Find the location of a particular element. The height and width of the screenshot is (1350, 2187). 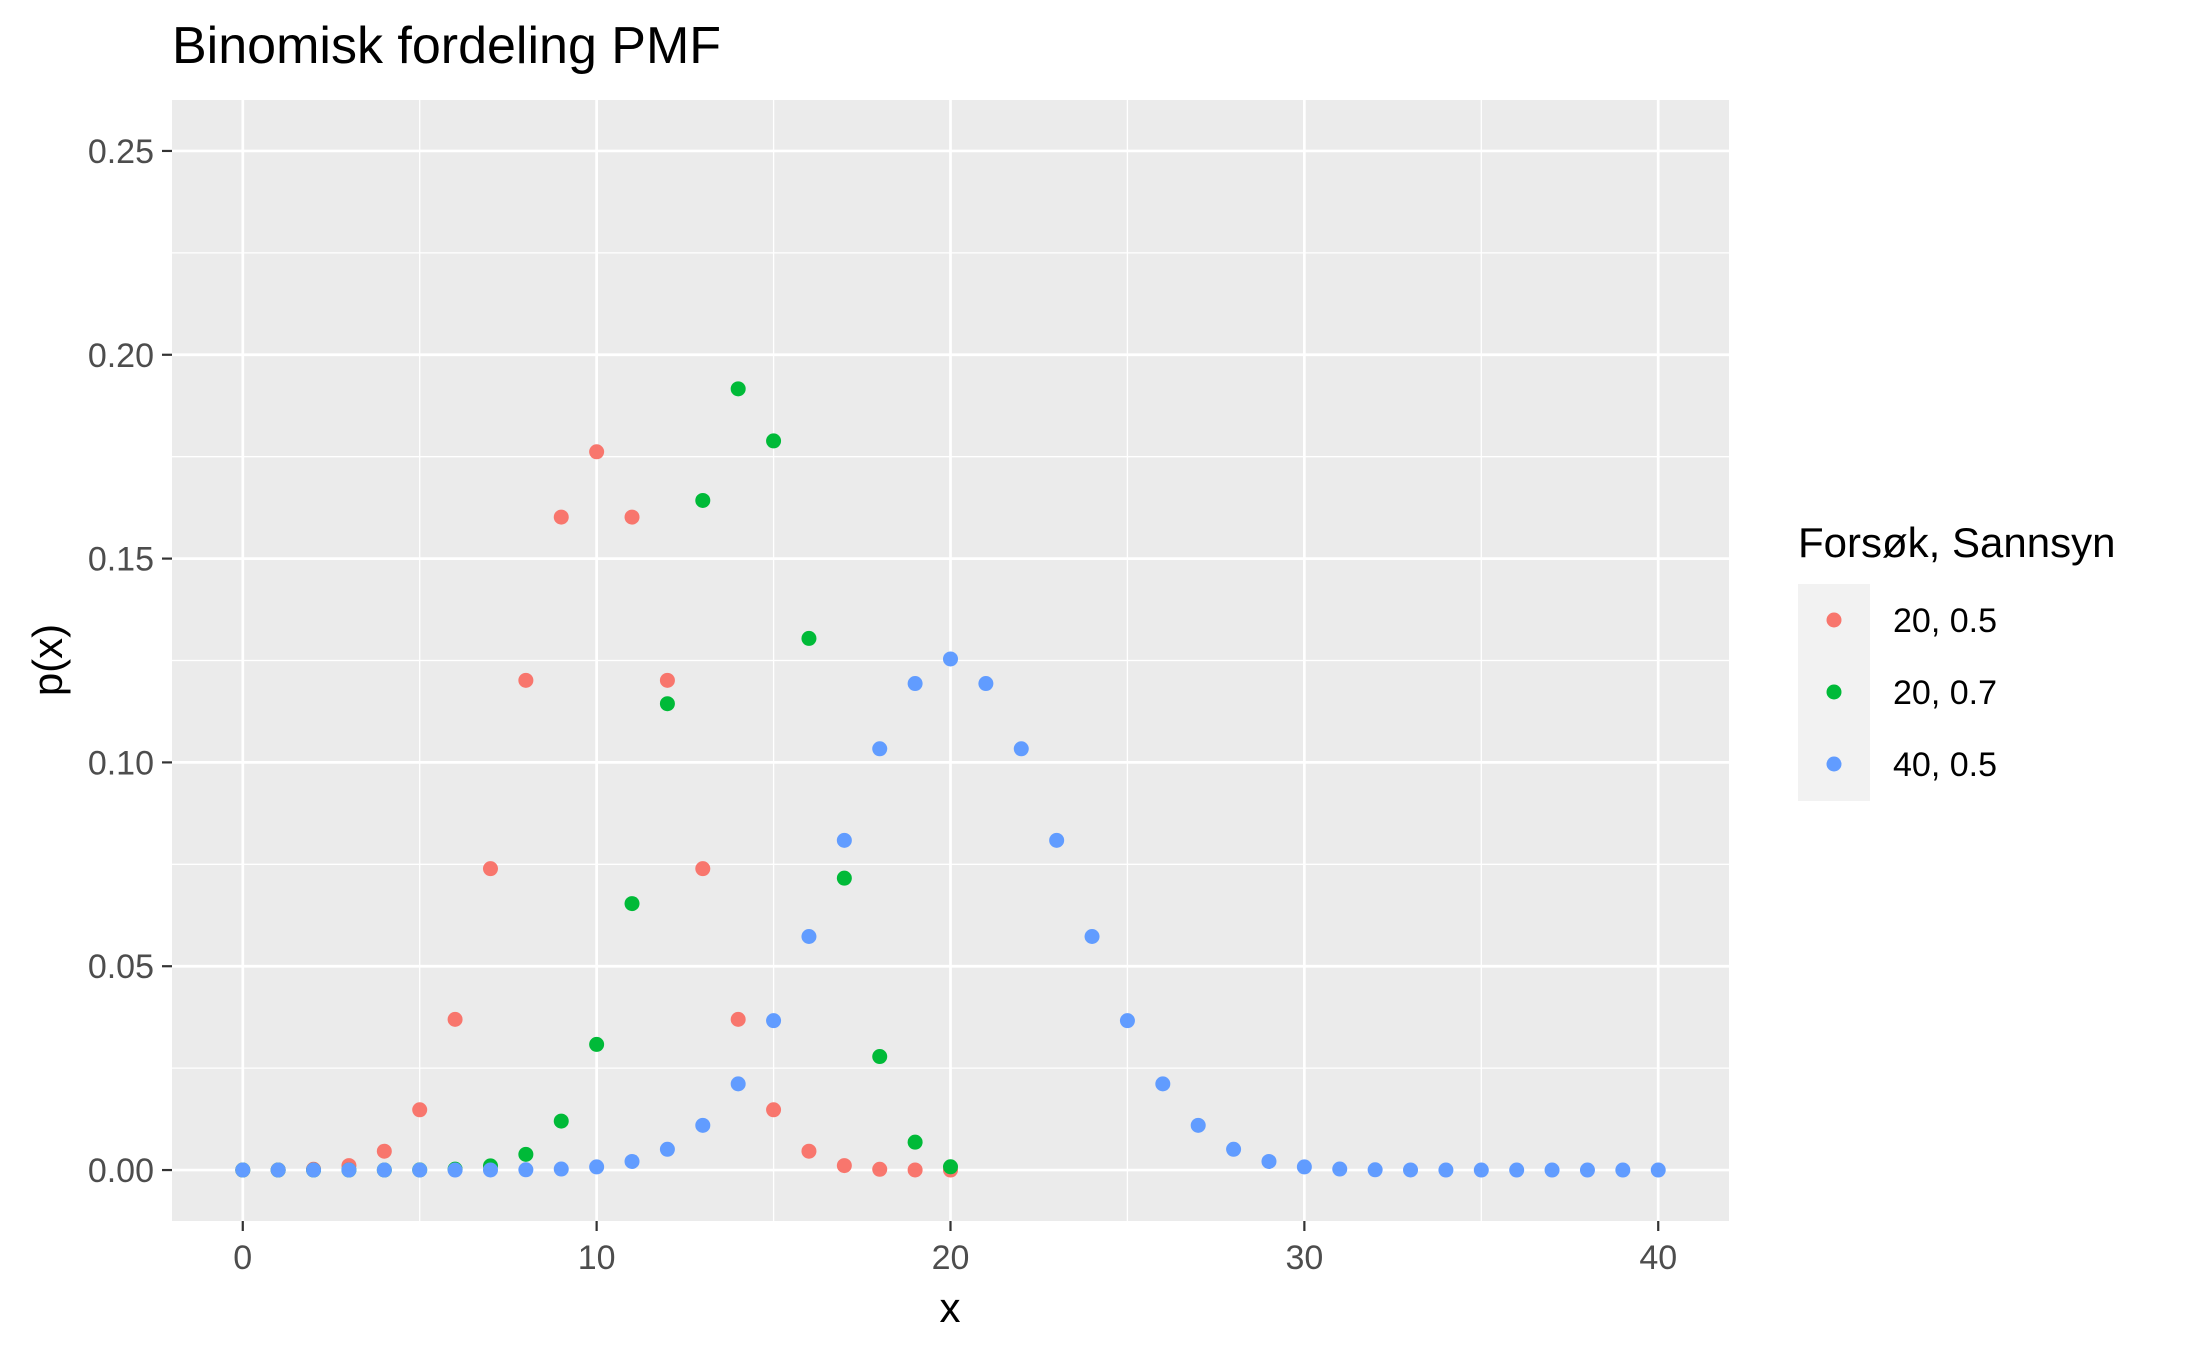

legend-title: Forsøk, Sannsyn is located at coordinates (1956, 542).